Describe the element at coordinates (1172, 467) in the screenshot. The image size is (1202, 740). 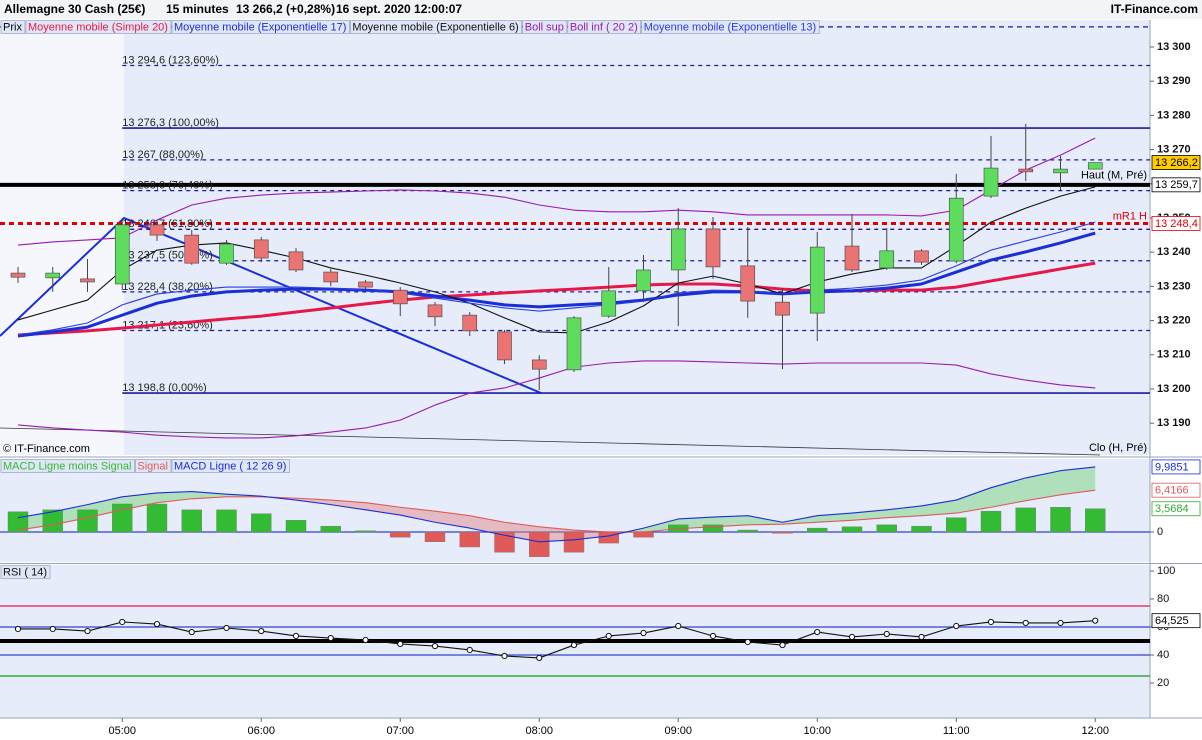
I see `value-badge: 9,9851` at that location.